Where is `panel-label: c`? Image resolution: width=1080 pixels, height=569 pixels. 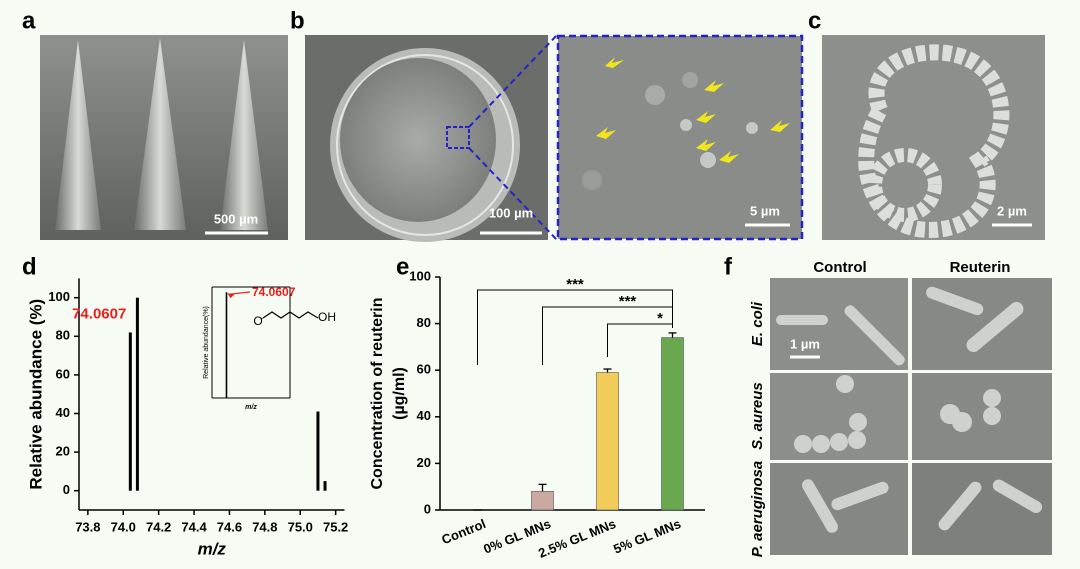
panel-label: c is located at coordinates (814, 20).